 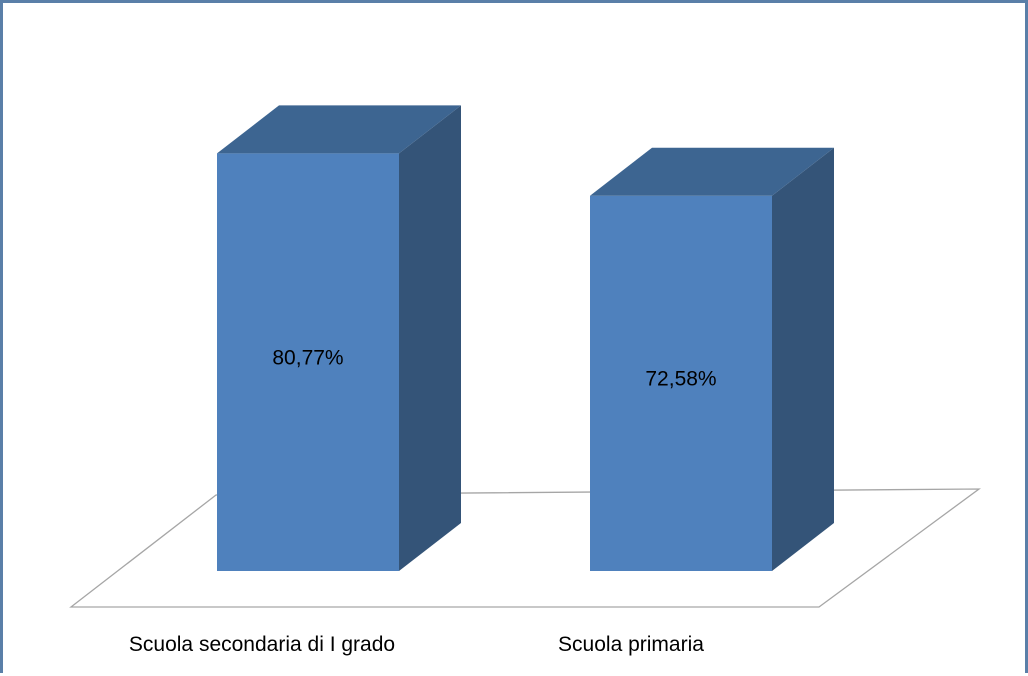 What do you see at coordinates (262, 644) in the screenshot?
I see `category-label: Scuola secondaria di I grado` at bounding box center [262, 644].